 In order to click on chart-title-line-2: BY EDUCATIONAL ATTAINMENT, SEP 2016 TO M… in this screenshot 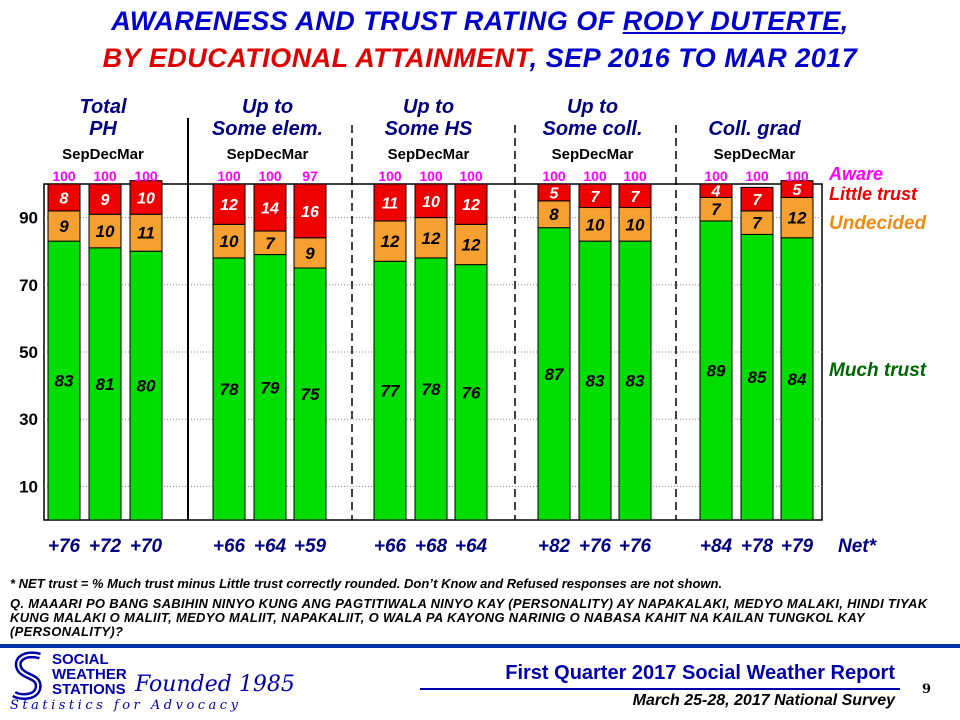, I will do `click(480, 58)`.